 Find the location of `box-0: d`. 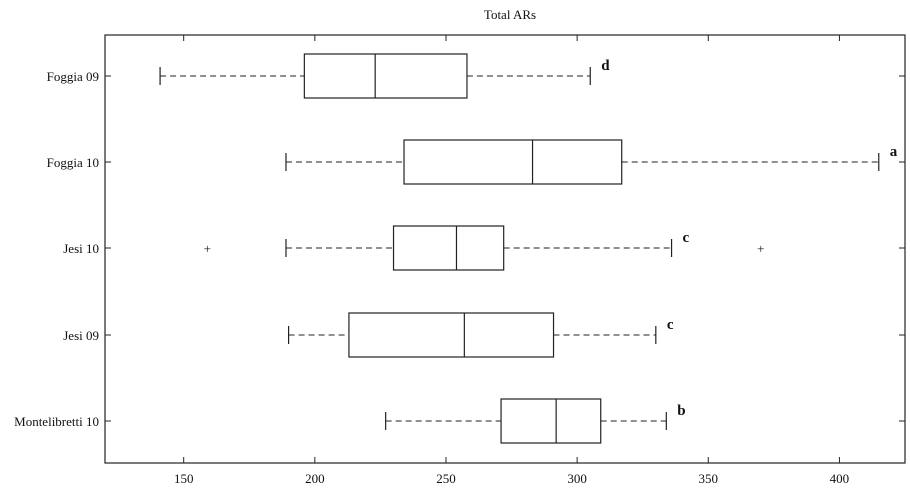

box-0: d is located at coordinates (384, 76).